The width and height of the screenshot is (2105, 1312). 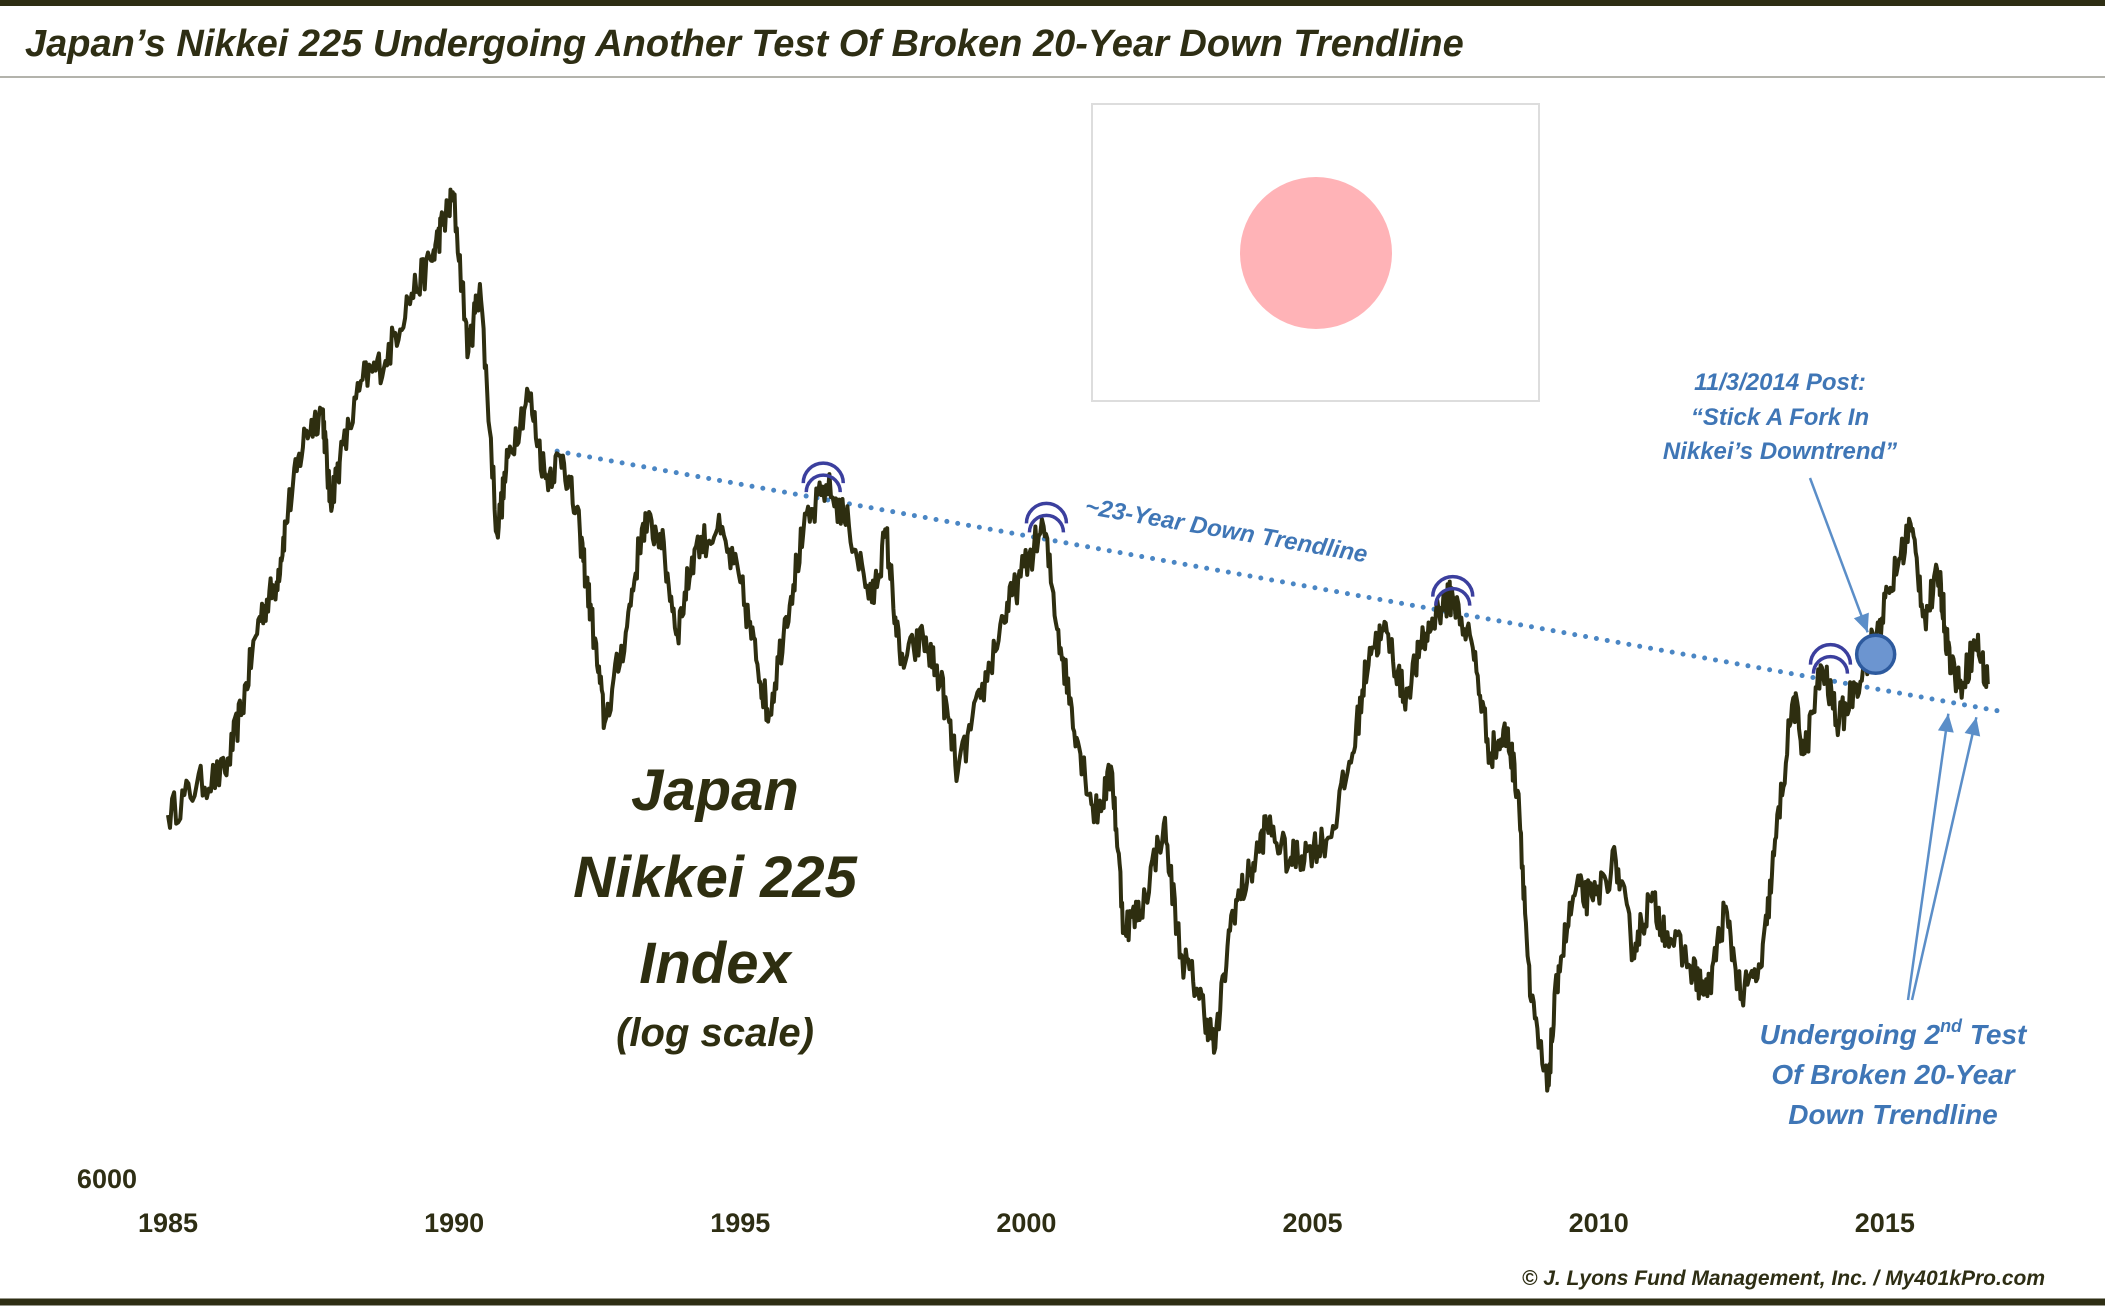 What do you see at coordinates (716, 963) in the screenshot?
I see `index-name-line3: Index` at bounding box center [716, 963].